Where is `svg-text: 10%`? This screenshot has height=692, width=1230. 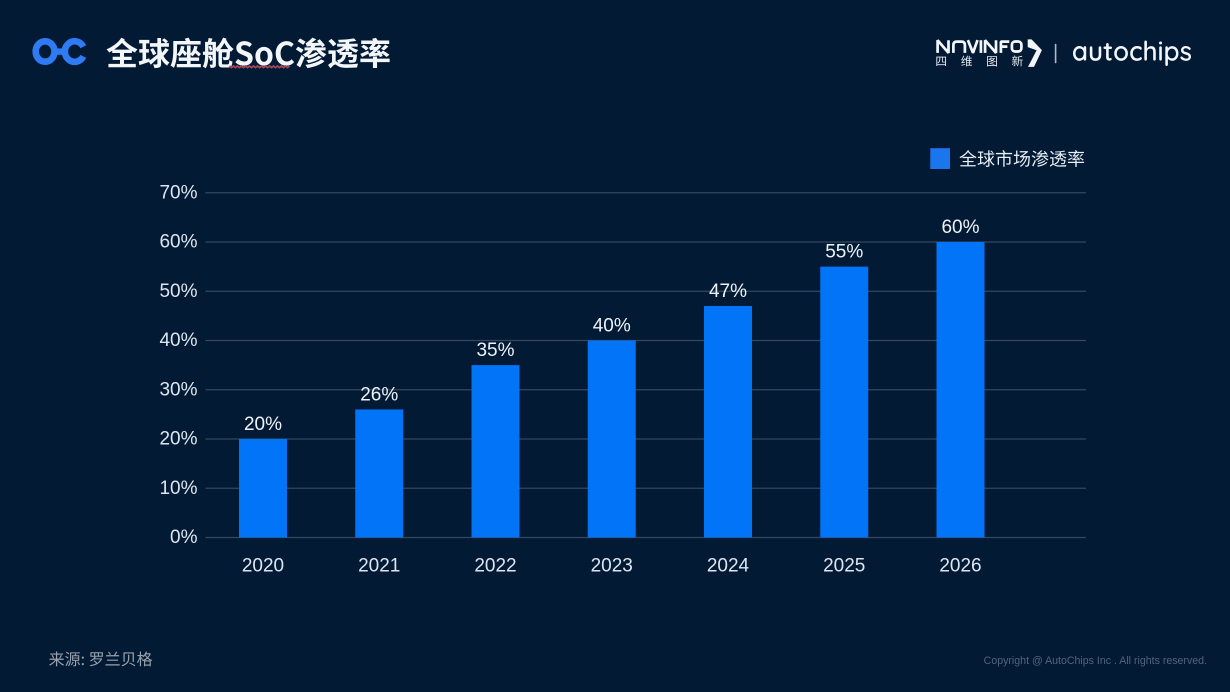 svg-text: 10% is located at coordinates (178, 488).